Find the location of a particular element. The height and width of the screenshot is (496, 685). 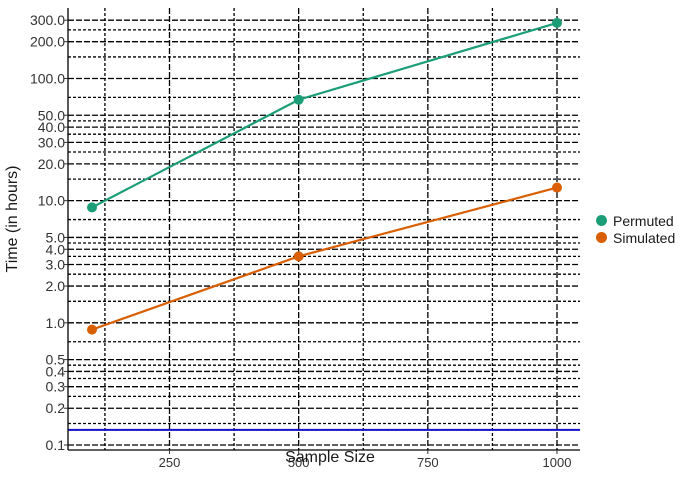

y-tick-label: 0.5 is located at coordinates (56, 360).